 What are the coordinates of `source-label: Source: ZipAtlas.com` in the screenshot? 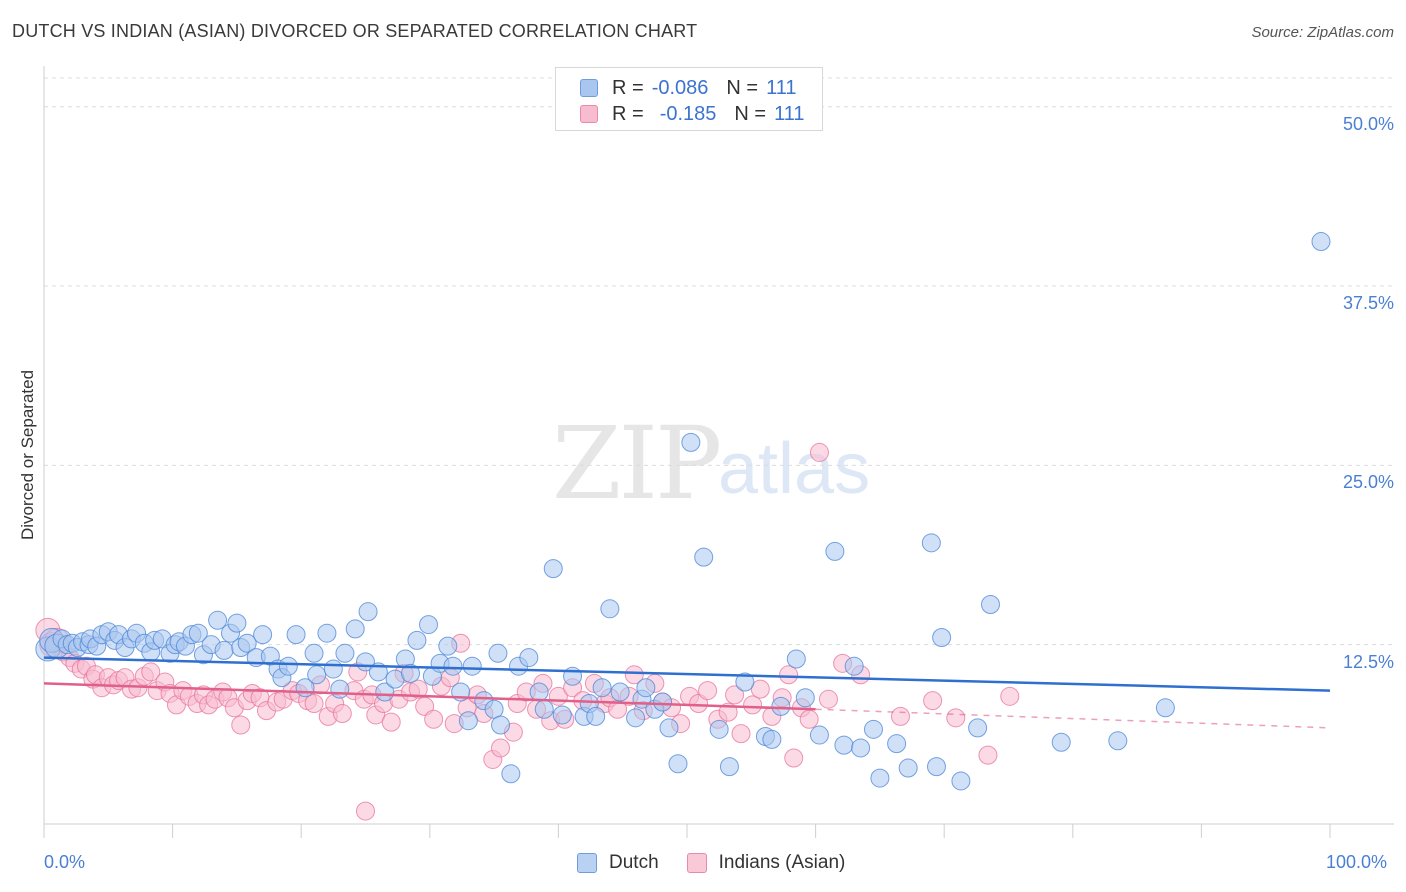 It's located at (1322, 32).